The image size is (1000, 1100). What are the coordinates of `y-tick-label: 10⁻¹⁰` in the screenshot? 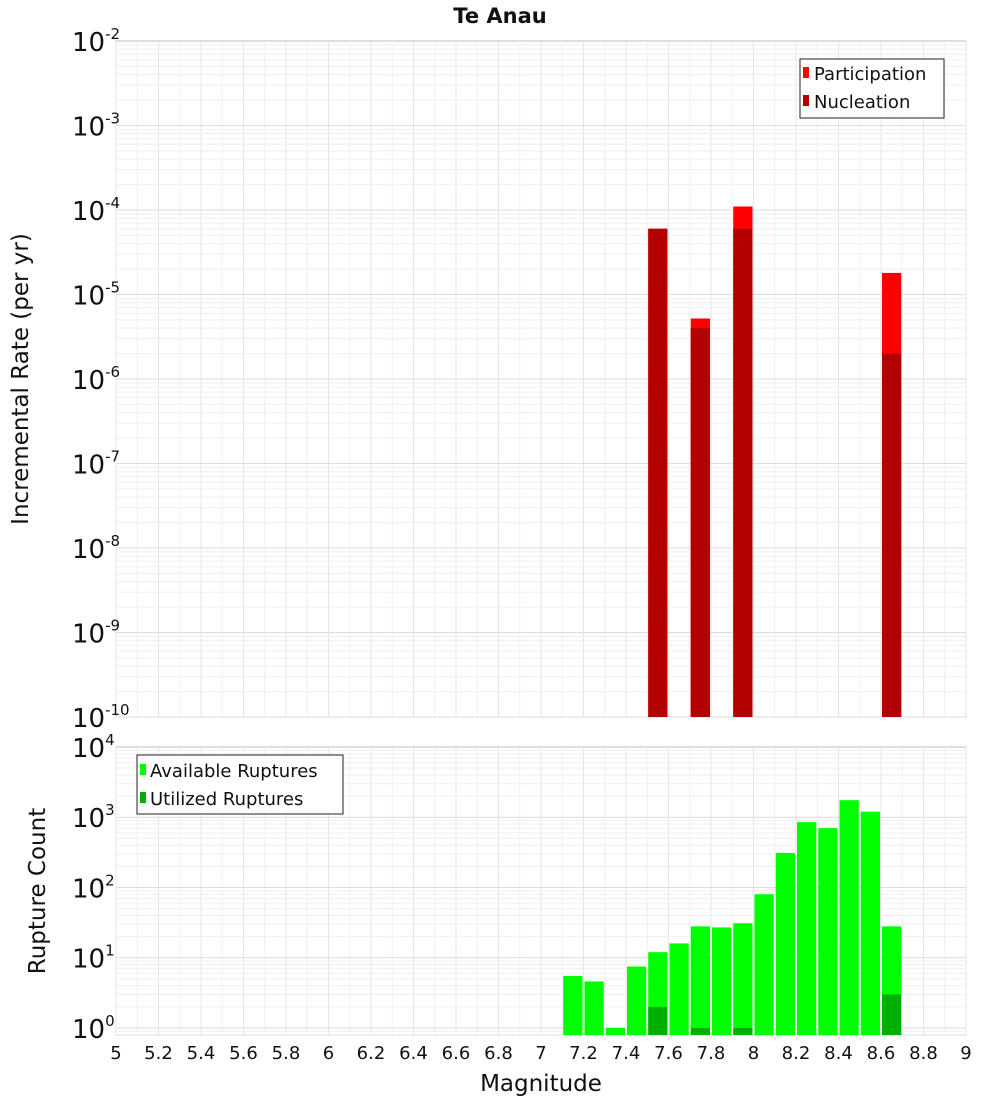 It's located at (101, 717).